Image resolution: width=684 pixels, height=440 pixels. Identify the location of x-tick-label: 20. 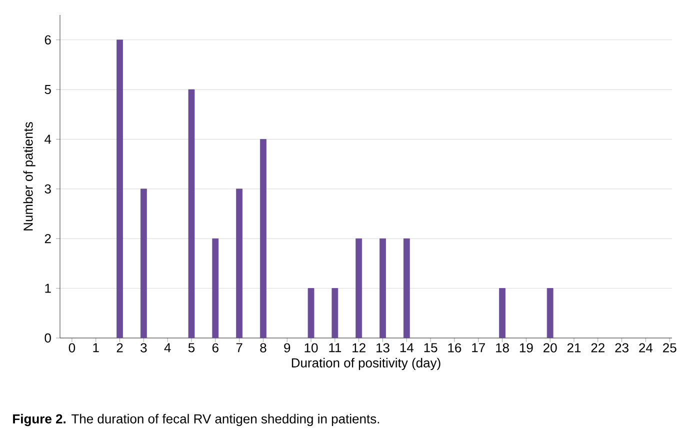
(550, 347).